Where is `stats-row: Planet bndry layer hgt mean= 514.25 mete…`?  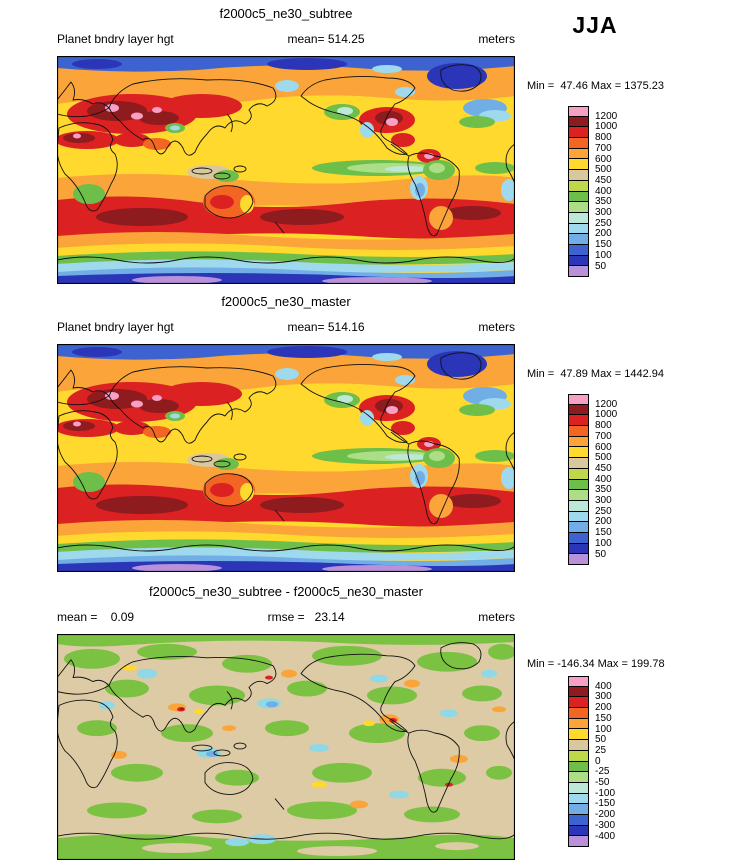 stats-row: Planet bndry layer hgt mean= 514.25 mete… is located at coordinates (286, 39).